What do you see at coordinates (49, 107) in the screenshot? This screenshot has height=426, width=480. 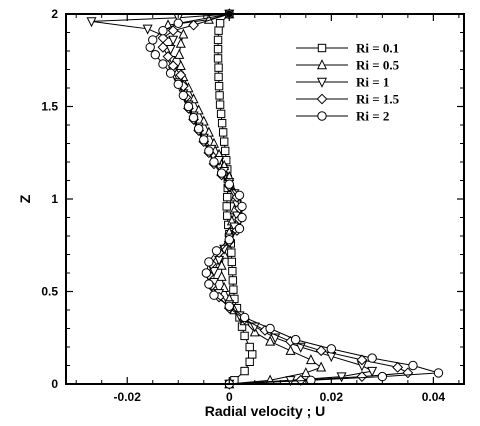 I see `y-tick-label: 1.5` at bounding box center [49, 107].